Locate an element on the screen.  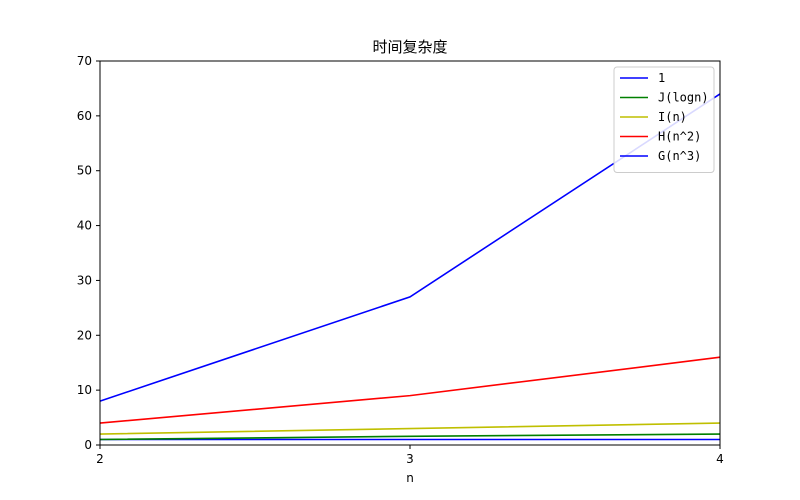
x-axis-label: n is located at coordinates (410, 478).